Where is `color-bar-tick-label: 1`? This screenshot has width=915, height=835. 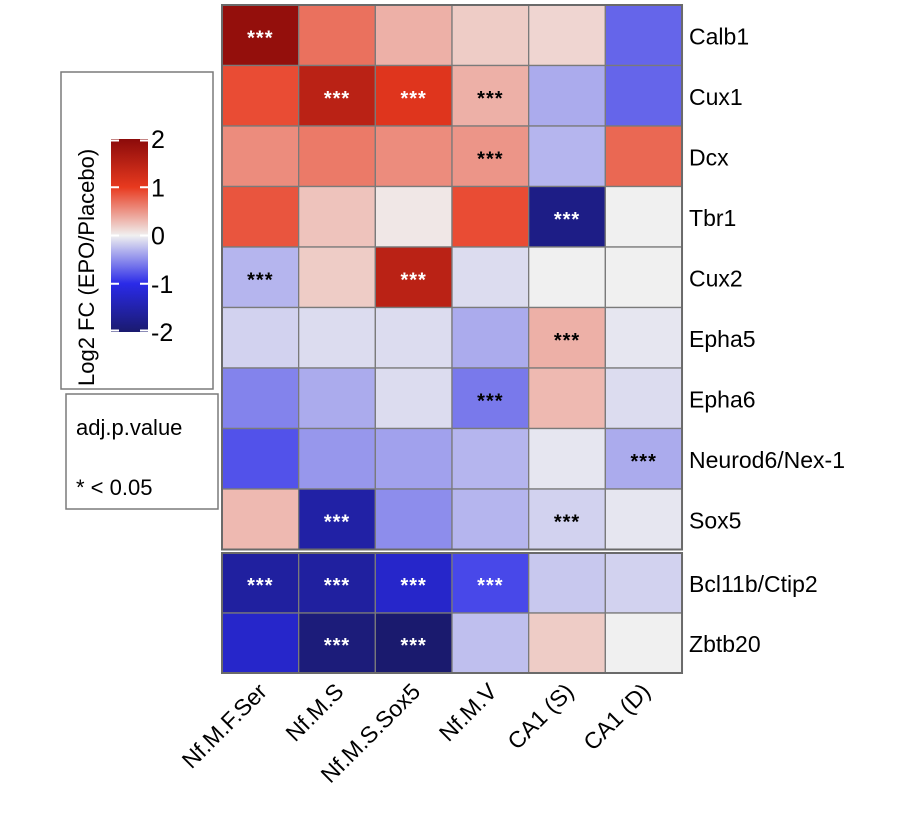 color-bar-tick-label: 1 is located at coordinates (158, 188).